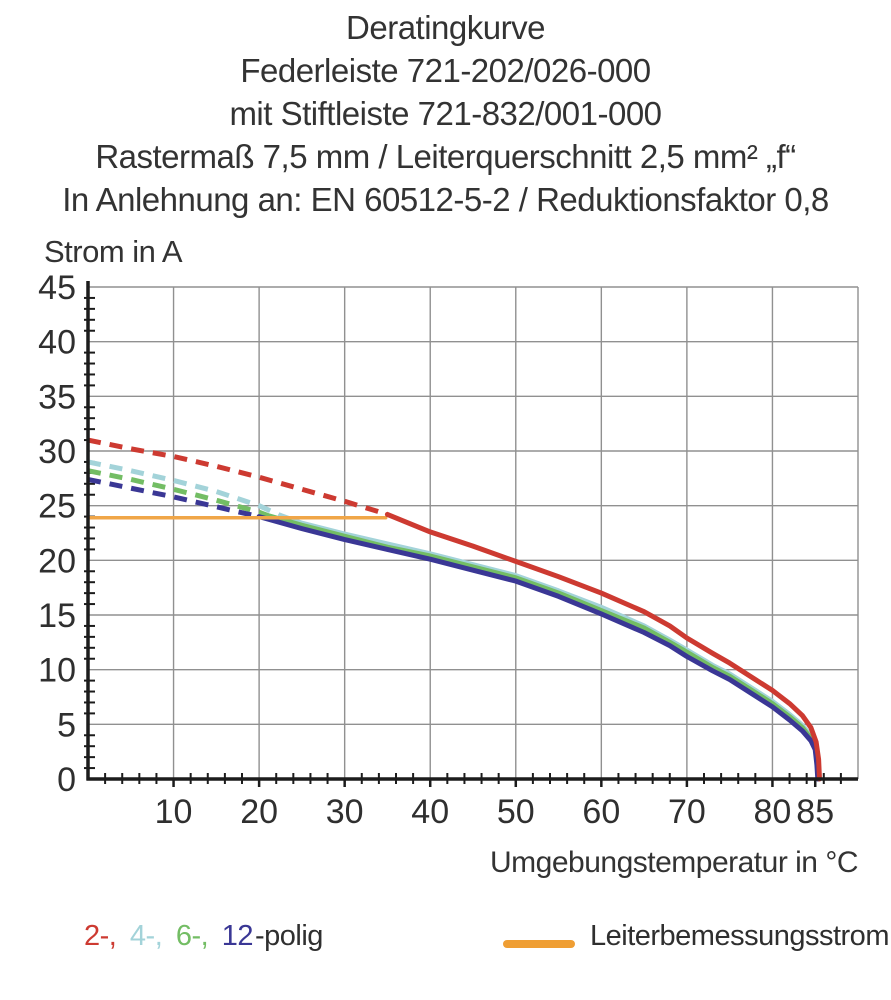  Describe the element at coordinates (815, 812) in the screenshot. I see `svg-text: 85` at that location.